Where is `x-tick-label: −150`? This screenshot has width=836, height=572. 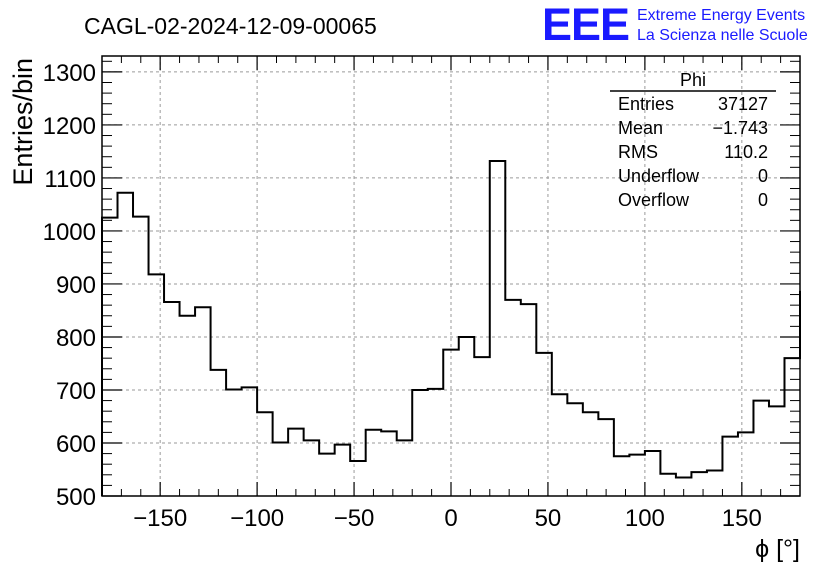
x-tick-label: −150 is located at coordinates (160, 518).